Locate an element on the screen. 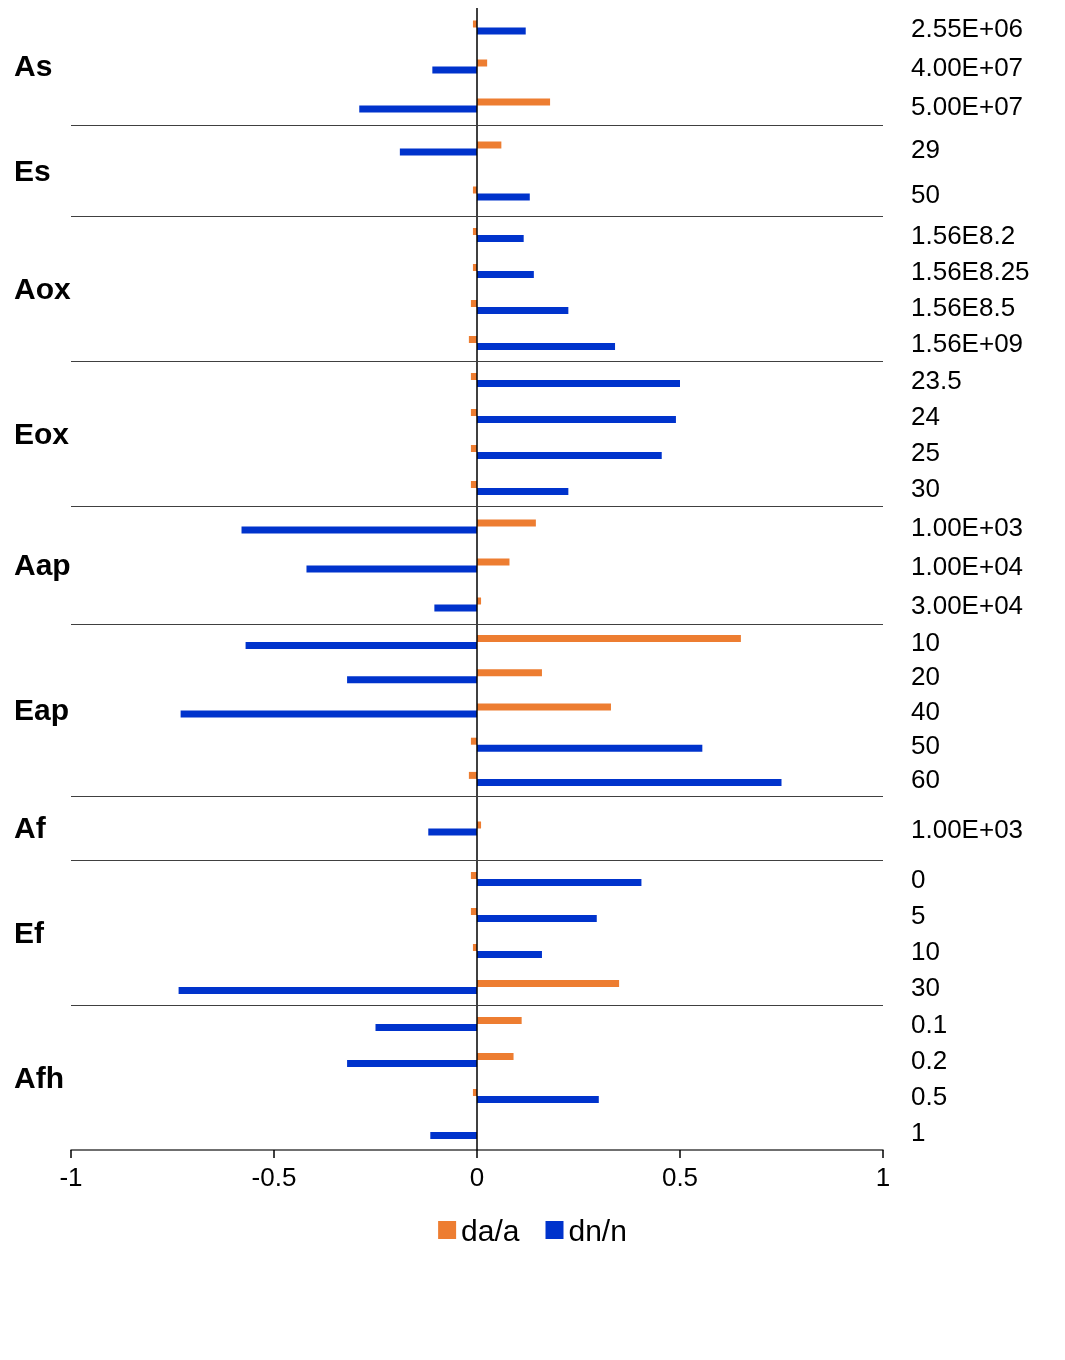  y-tick-label: 29 is located at coordinates (925, 148).